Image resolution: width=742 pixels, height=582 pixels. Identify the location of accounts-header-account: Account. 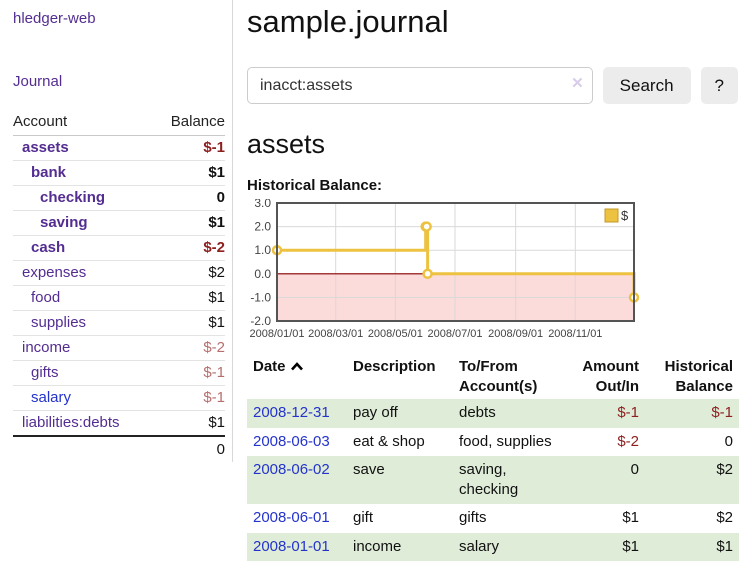
(83, 123).